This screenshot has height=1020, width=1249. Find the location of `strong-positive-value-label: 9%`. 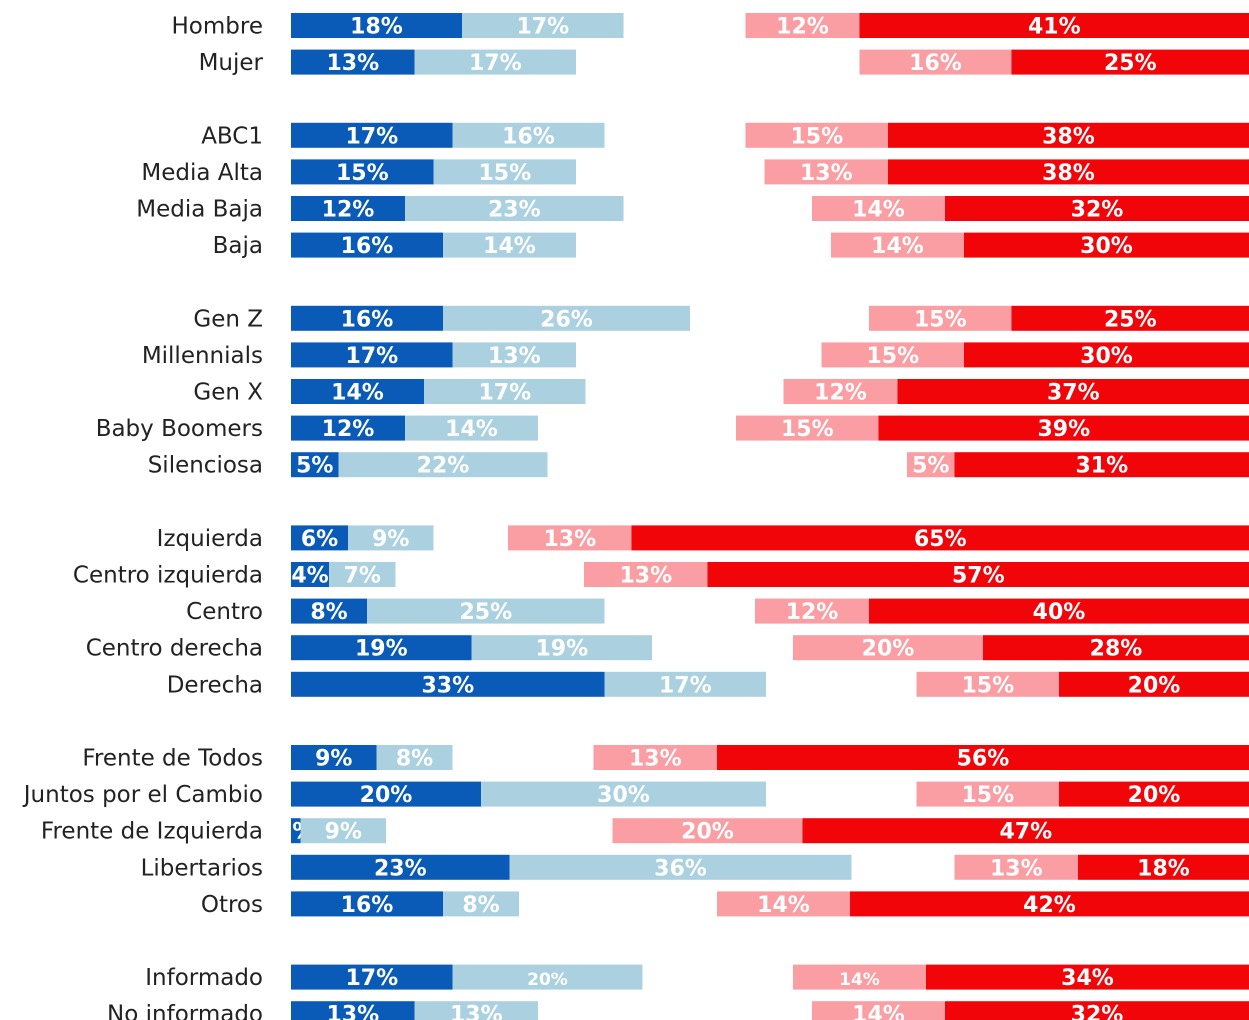

strong-positive-value-label: 9% is located at coordinates (333, 759).